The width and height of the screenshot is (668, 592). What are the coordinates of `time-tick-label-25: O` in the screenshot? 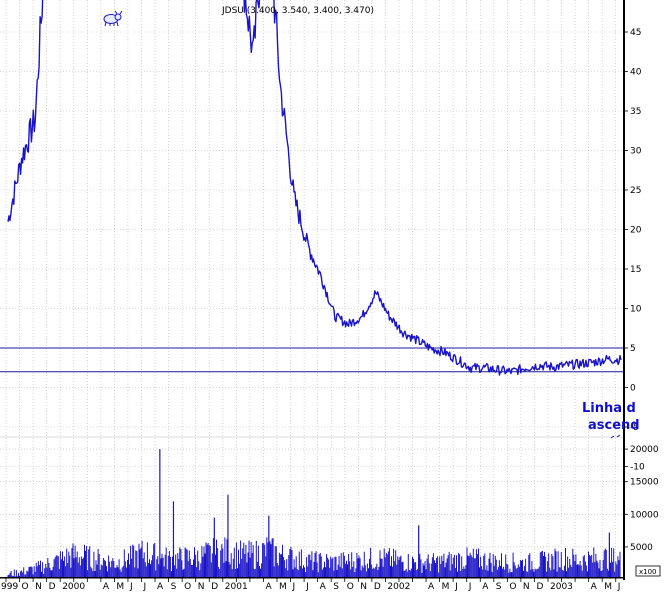 It's located at (350, 587).